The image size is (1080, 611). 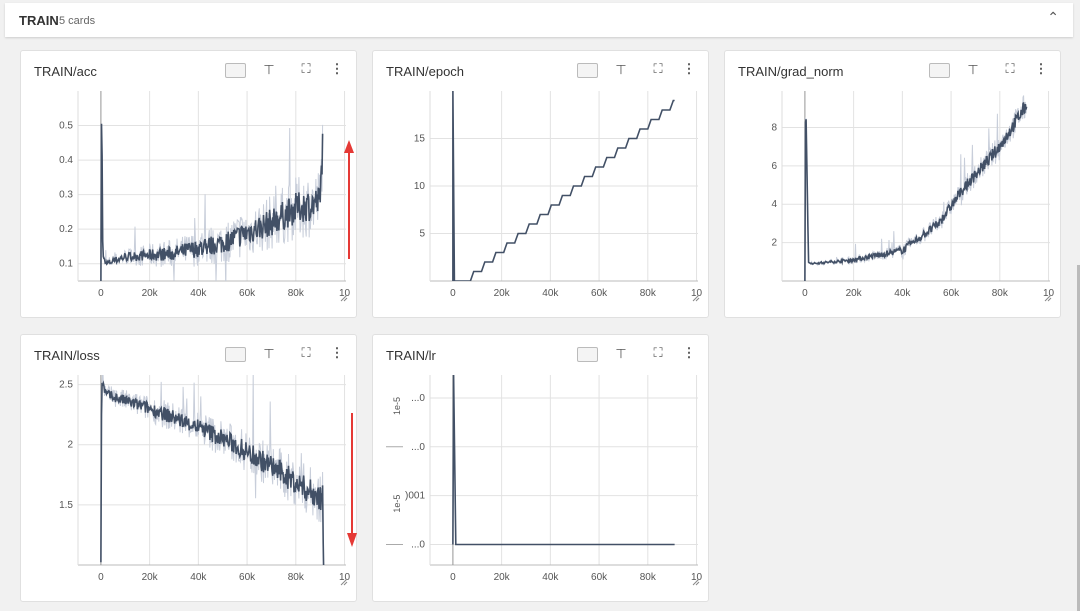 I want to click on chart-card: TRAIN/epoch ⊥ ⛶ ⋮ 0 20k 40k 60k 80k 10 5 10 15, so click(x=540, y=184).